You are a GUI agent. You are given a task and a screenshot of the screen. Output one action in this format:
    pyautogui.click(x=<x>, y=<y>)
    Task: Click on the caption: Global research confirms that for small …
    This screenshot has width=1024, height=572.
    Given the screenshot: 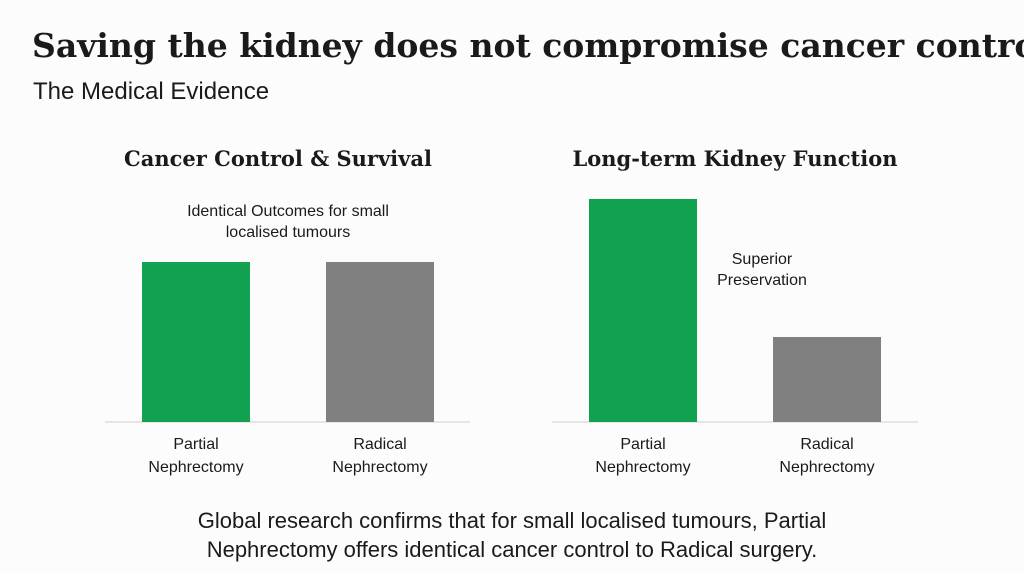 What is the action you would take?
    pyautogui.click(x=512, y=535)
    